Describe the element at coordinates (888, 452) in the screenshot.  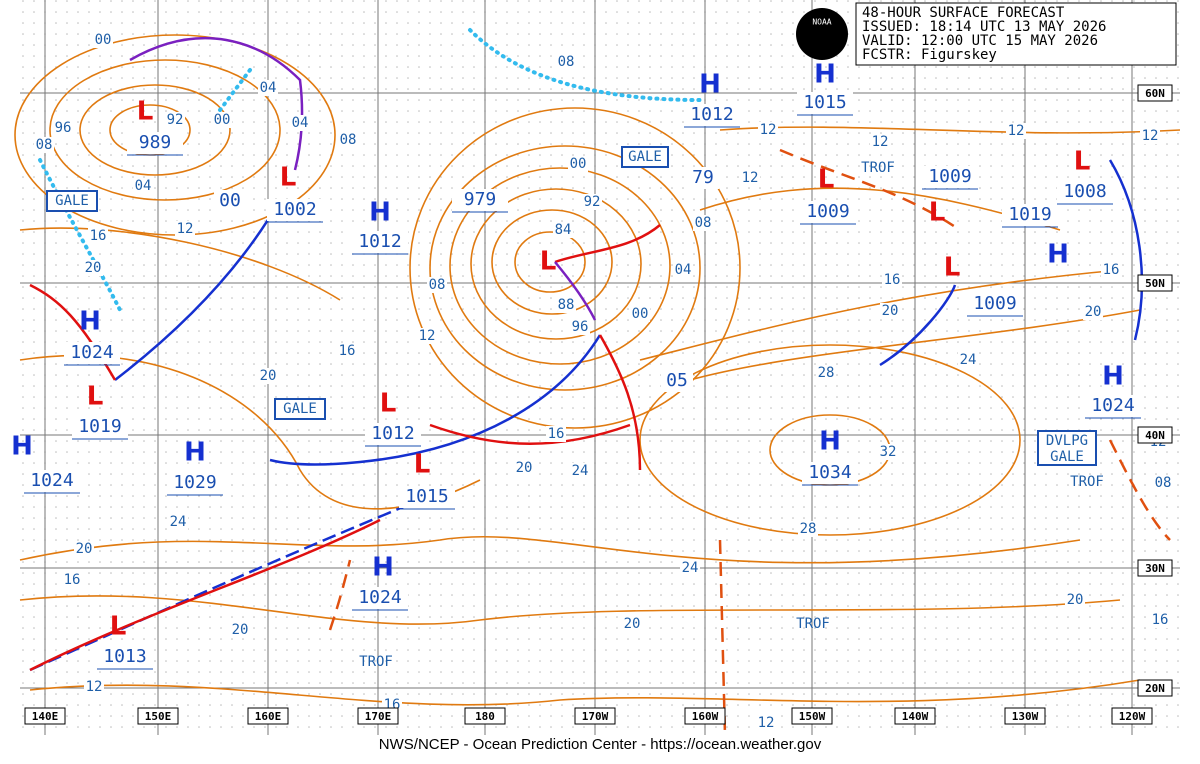
I see `isobar-label: 32` at that location.